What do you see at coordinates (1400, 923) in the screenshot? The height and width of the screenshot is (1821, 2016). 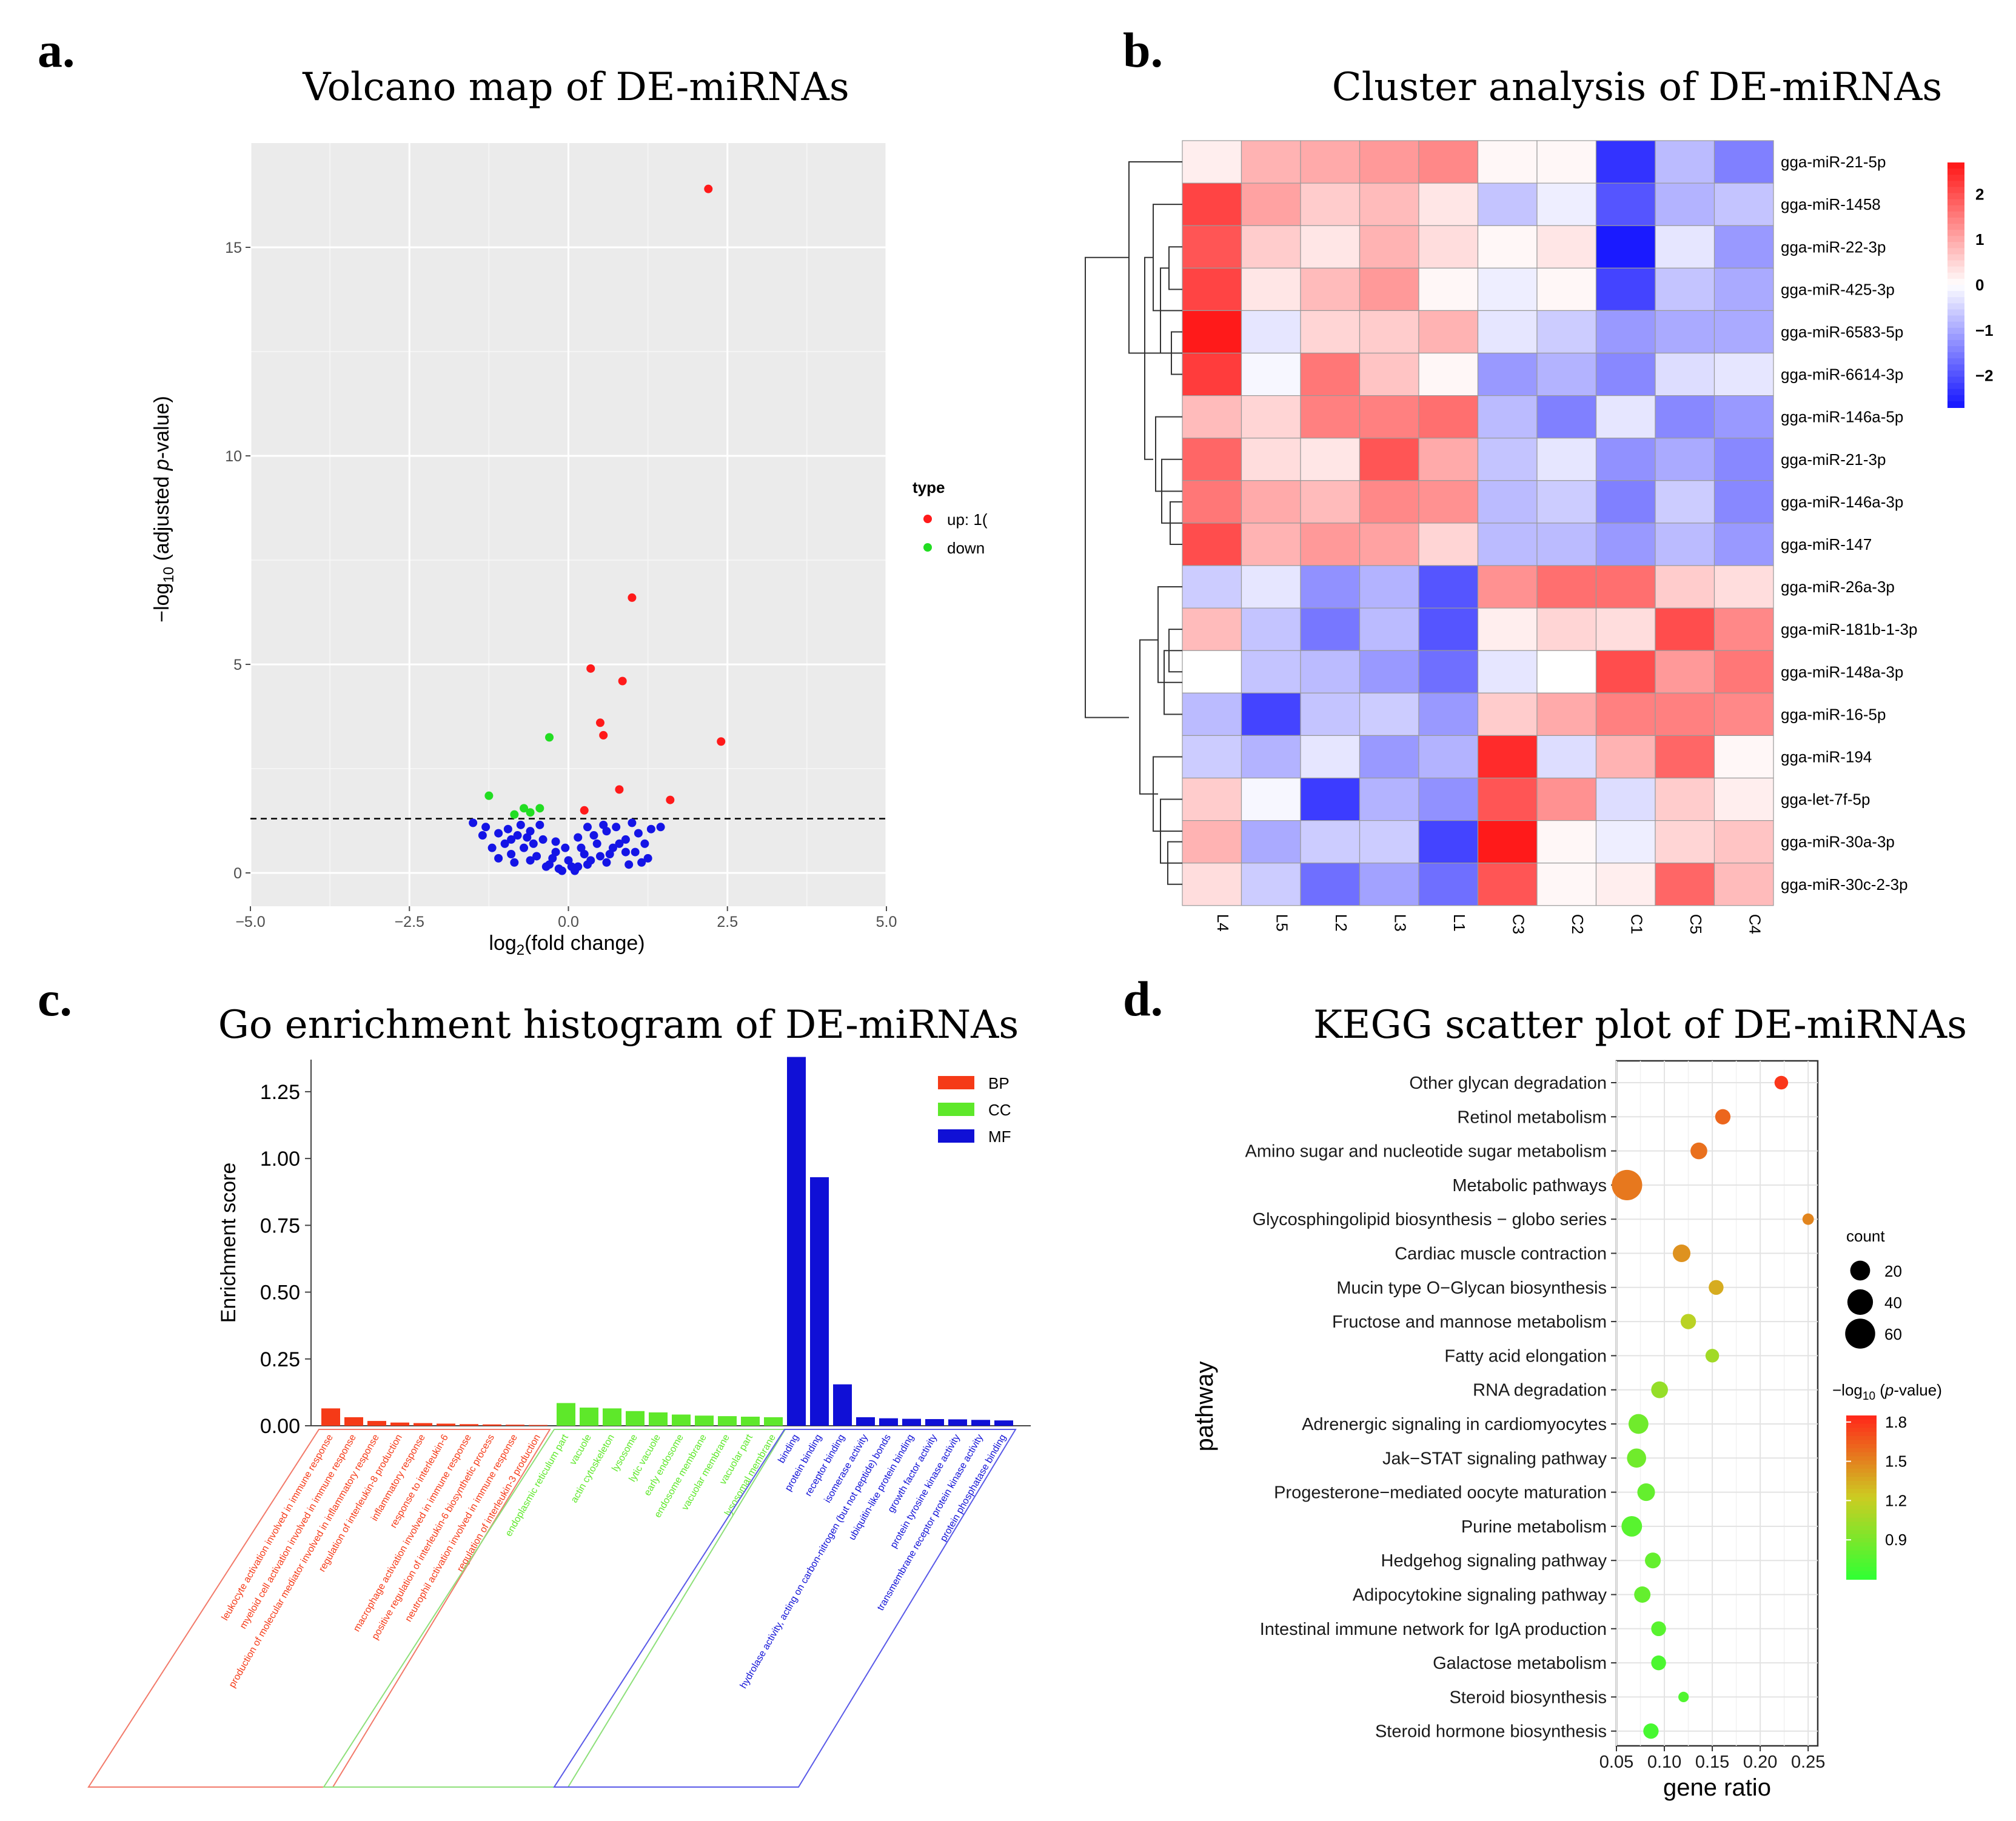 I see `heatmap-col-label: L3` at bounding box center [1400, 923].